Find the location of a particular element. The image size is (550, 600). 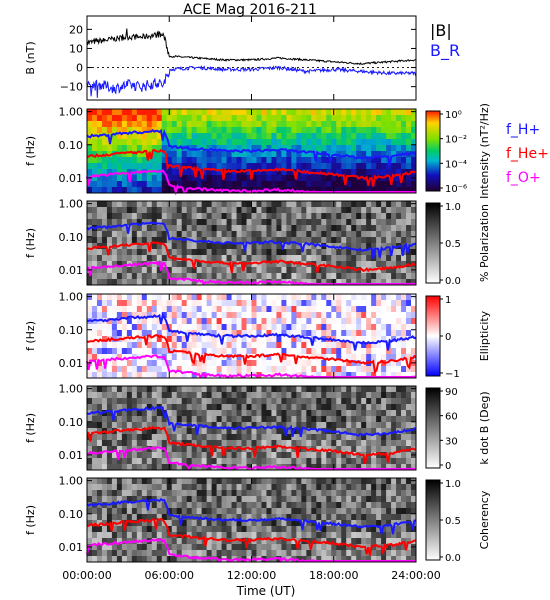

legend-gyrofrequency: f_He+ is located at coordinates (527, 154).